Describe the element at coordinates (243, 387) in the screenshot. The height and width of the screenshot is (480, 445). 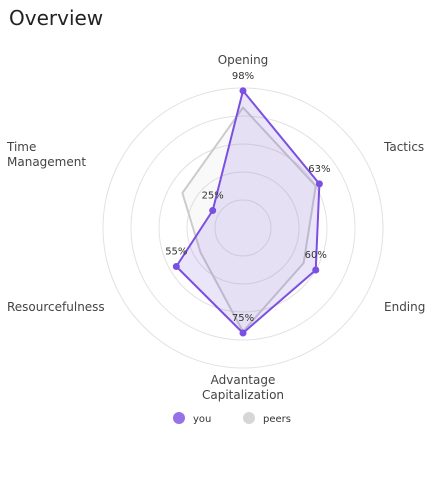
I see `axis-label: Advantage Capitalization` at that location.